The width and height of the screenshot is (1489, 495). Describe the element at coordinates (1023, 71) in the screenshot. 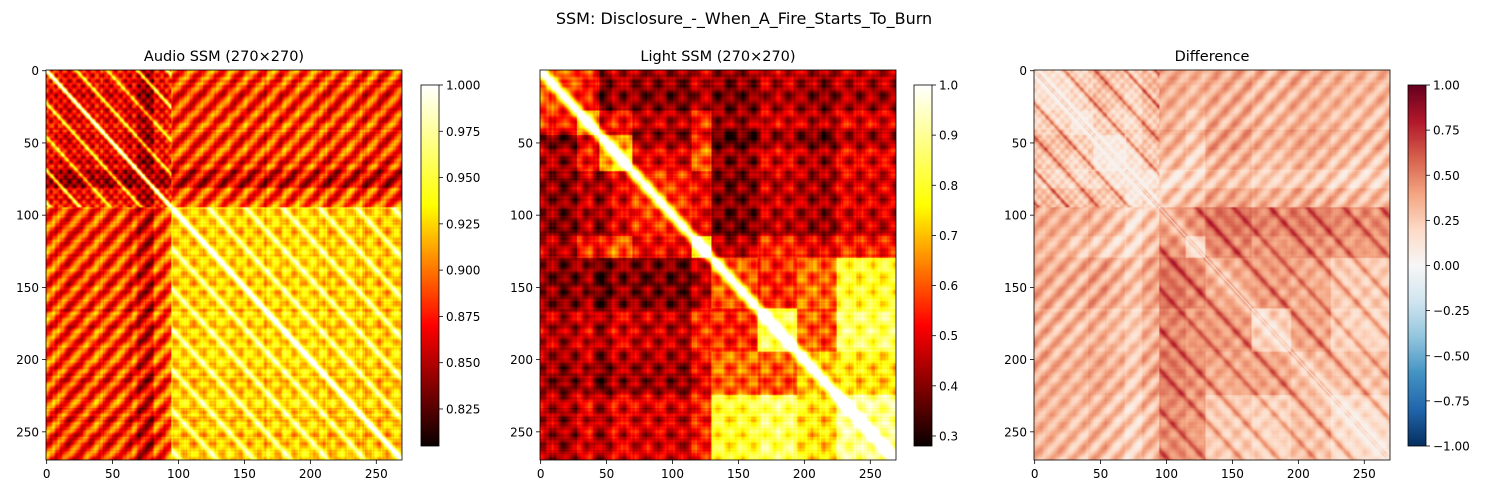

I see `y-tick-label-3: 0` at that location.